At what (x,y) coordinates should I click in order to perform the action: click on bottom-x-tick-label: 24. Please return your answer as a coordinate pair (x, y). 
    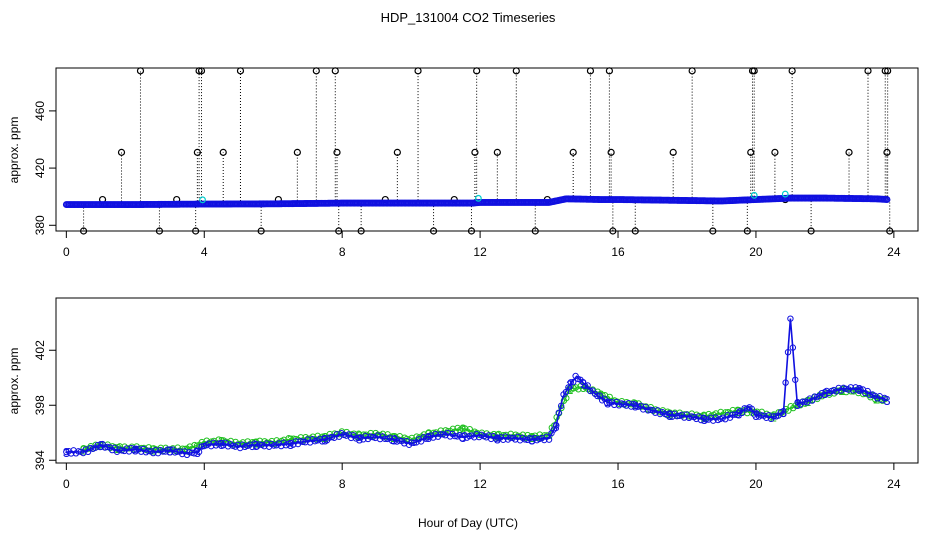
    Looking at the image, I should click on (894, 484).